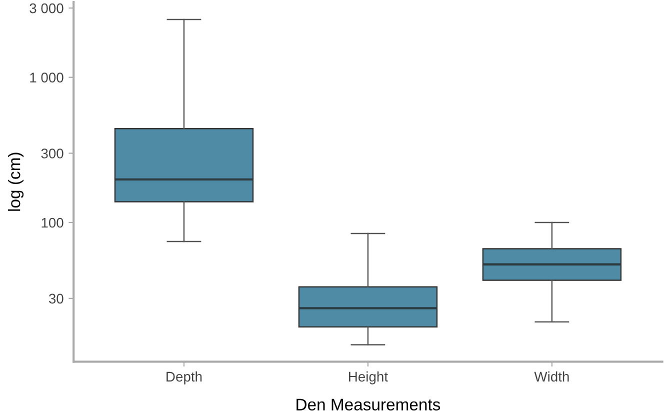 The width and height of the screenshot is (669, 411). I want to click on y-tick-label: 1 000, so click(47, 77).